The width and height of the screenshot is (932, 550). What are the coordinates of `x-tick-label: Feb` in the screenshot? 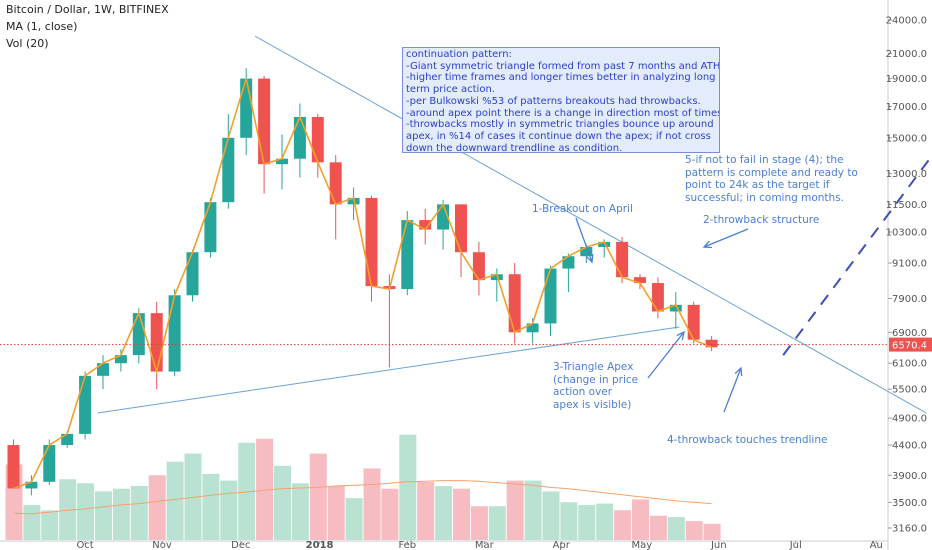 It's located at (407, 545).